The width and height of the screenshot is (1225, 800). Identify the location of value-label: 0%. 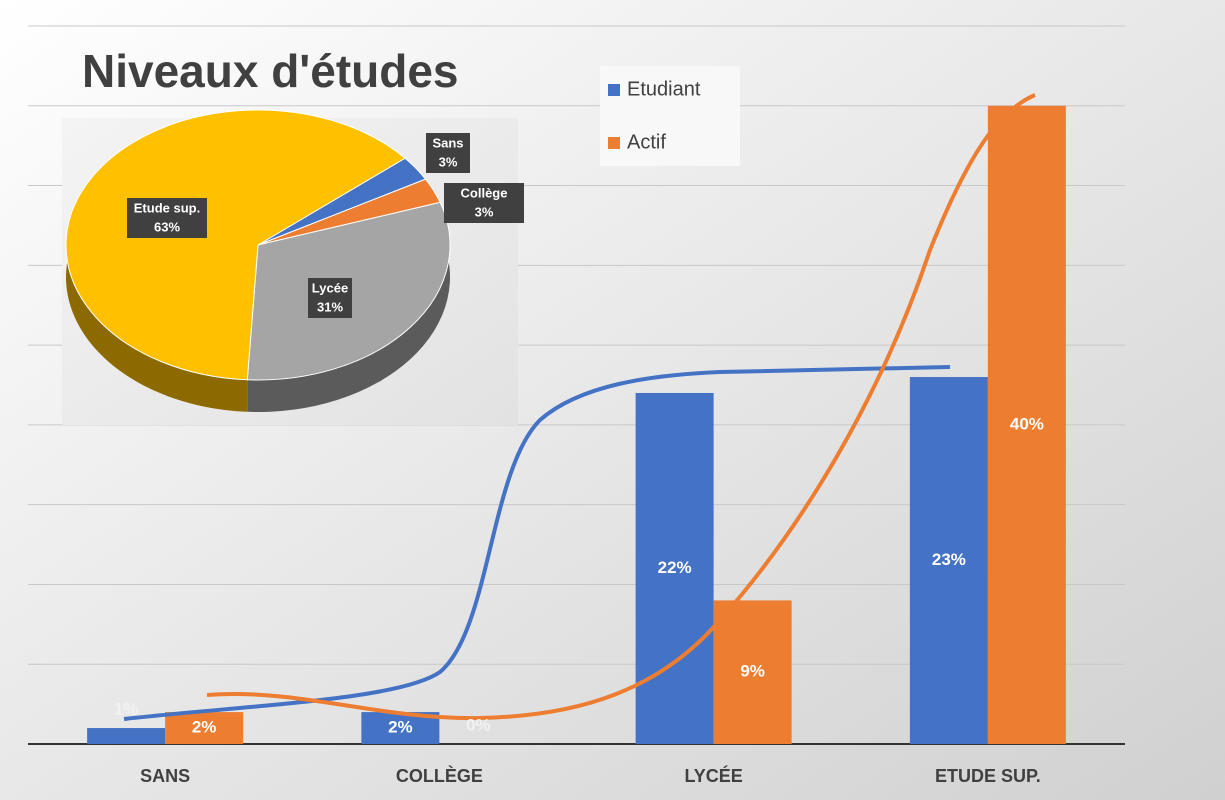
(478, 724).